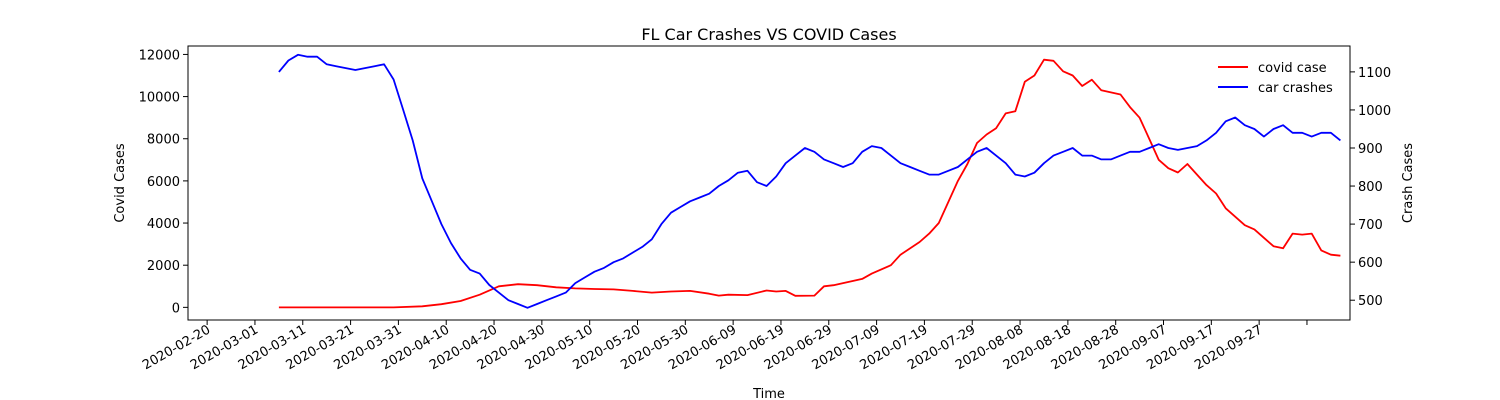 Image resolution: width=1500 pixels, height=400 pixels. What do you see at coordinates (1295, 88) in the screenshot?
I see `legend-label-car-crashes: car crashes` at bounding box center [1295, 88].